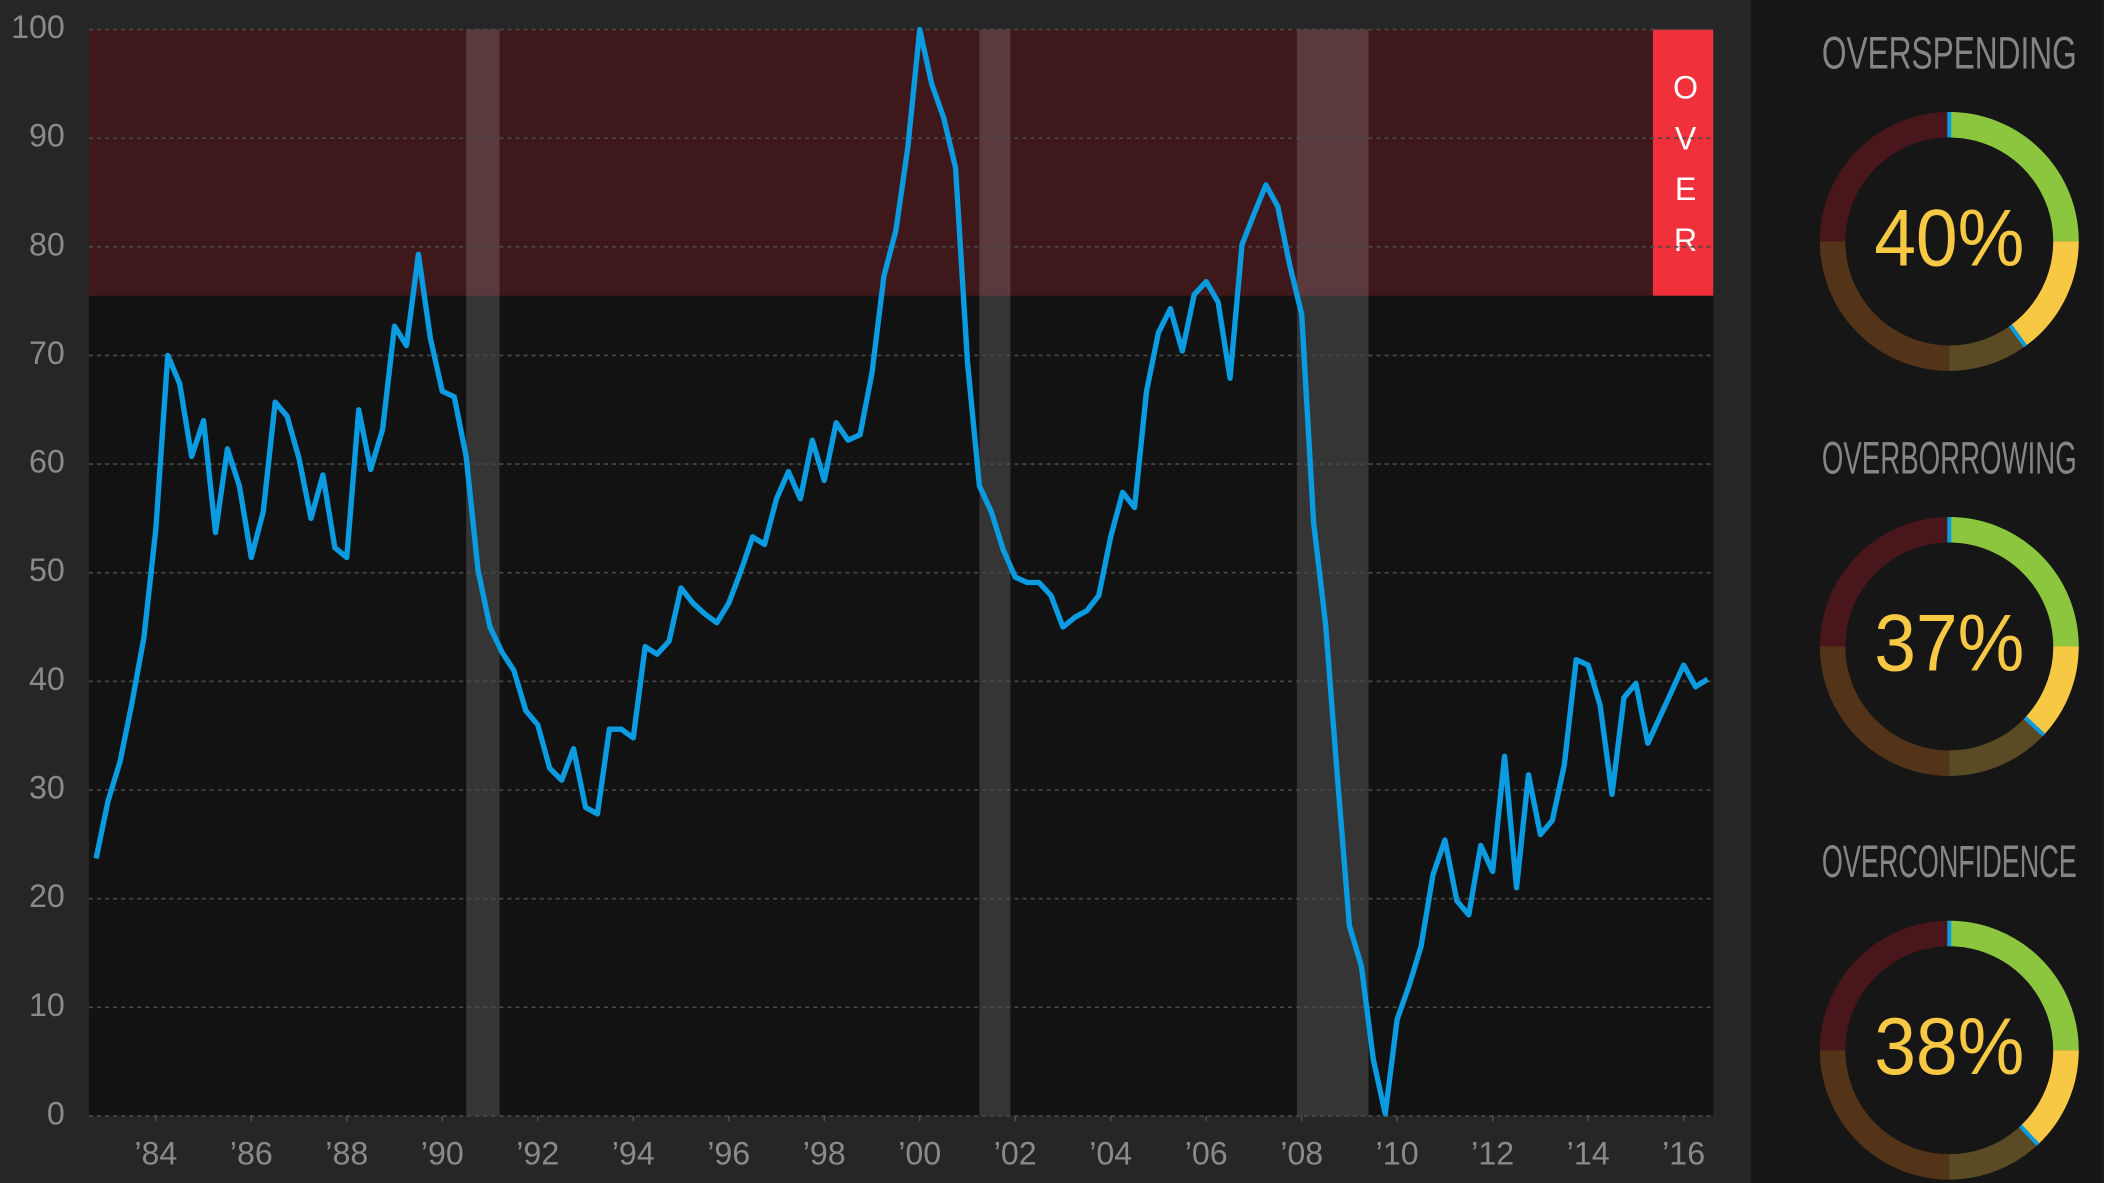 This screenshot has height=1183, width=2104. What do you see at coordinates (38, 27) in the screenshot?
I see `y-tick-label: 100` at bounding box center [38, 27].